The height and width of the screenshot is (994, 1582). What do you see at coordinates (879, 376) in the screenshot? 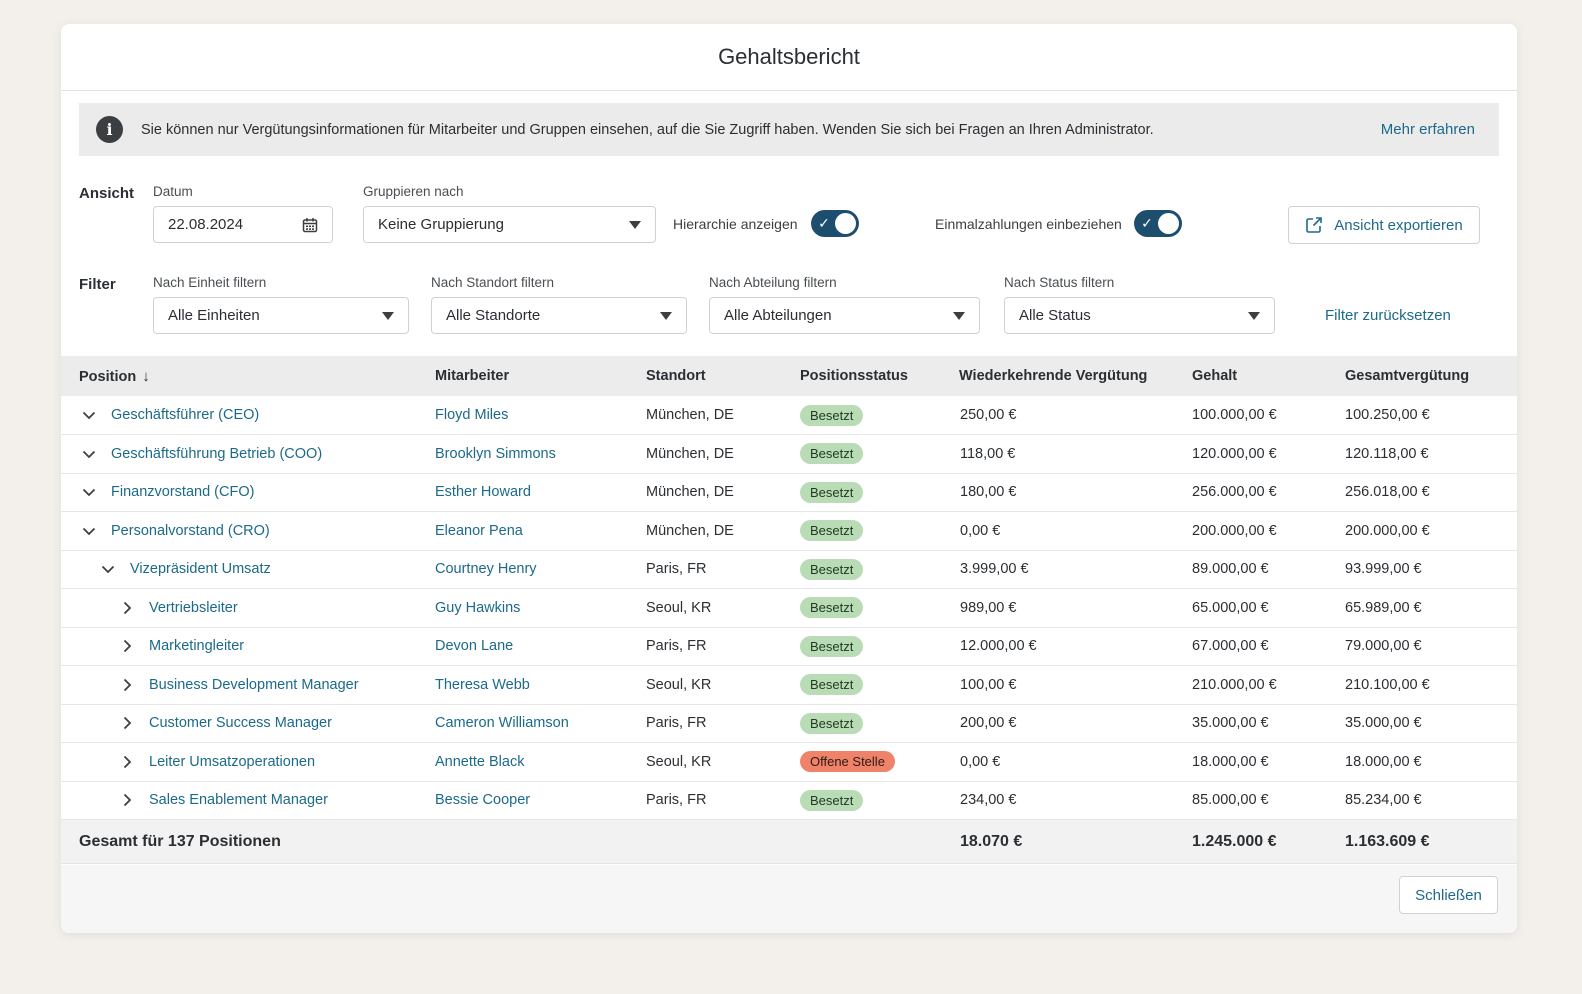
I see `header-status: Positionsstatus` at bounding box center [879, 376].